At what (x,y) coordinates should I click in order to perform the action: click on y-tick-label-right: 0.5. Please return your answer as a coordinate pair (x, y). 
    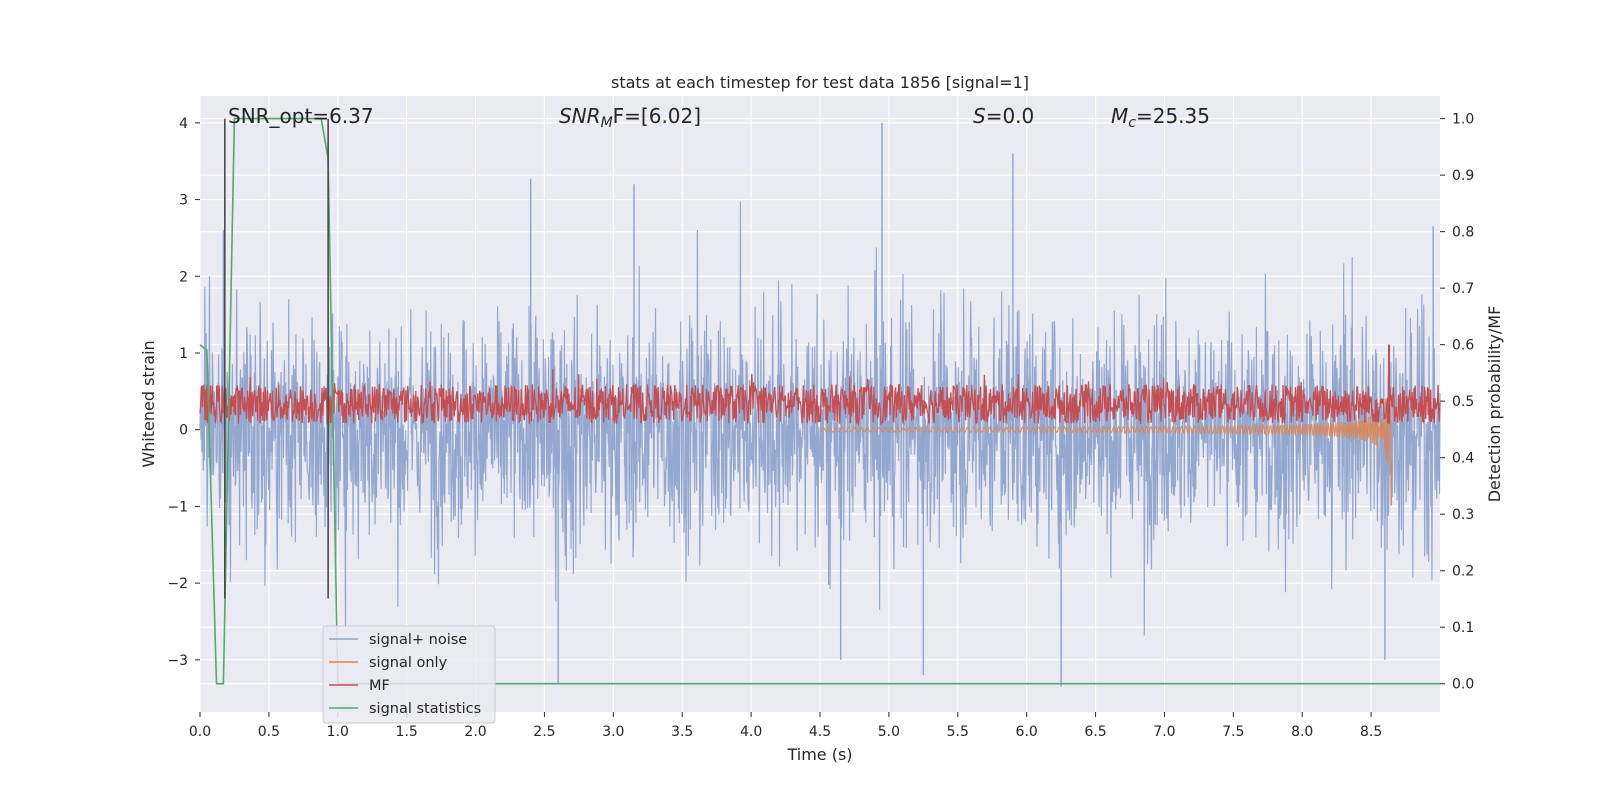
    Looking at the image, I should click on (1463, 402).